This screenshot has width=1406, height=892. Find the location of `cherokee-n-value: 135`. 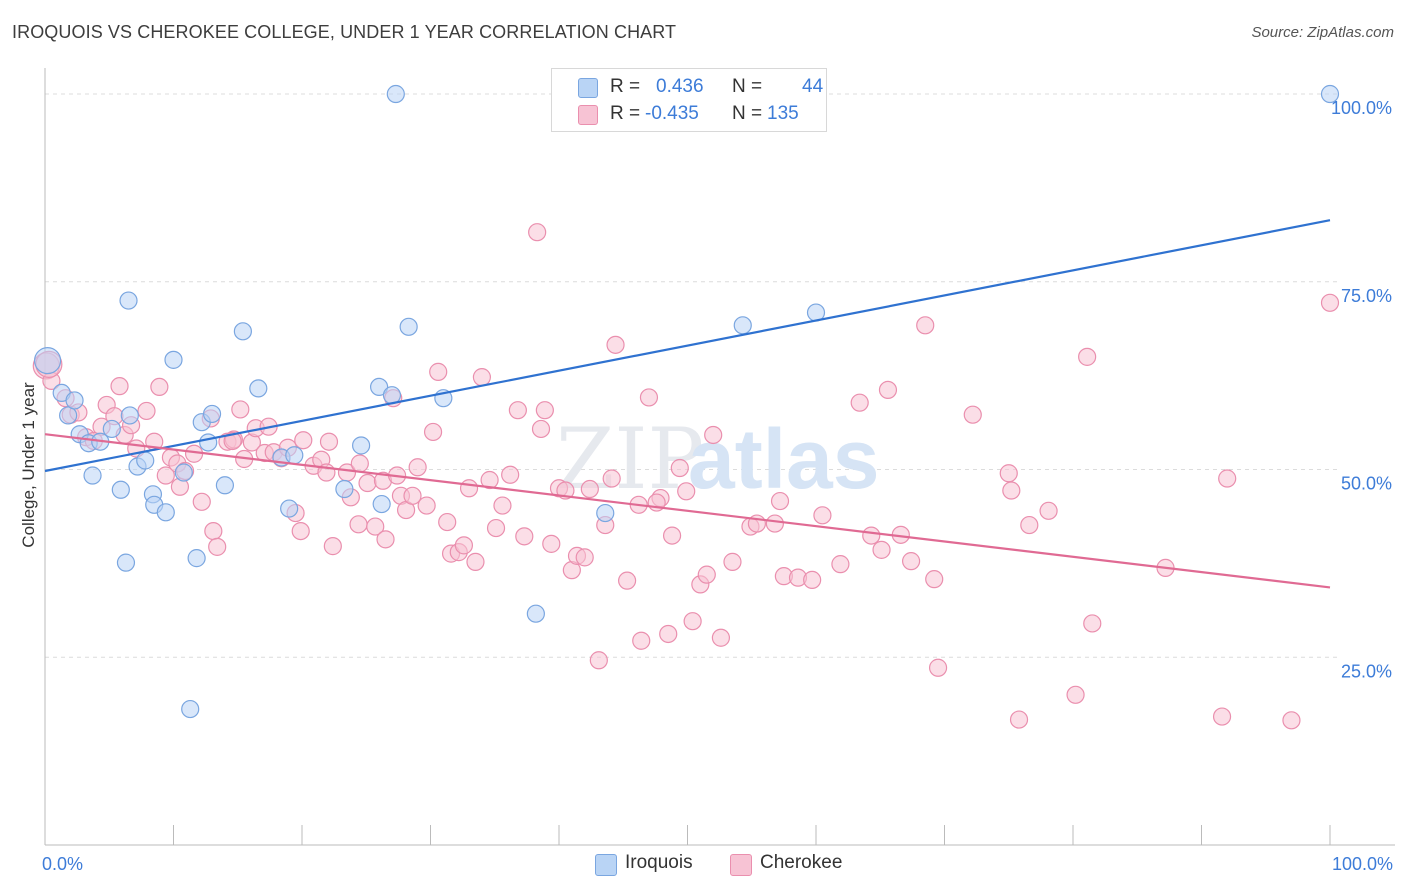

cherokee-n-value: 135 is located at coordinates (783, 113).